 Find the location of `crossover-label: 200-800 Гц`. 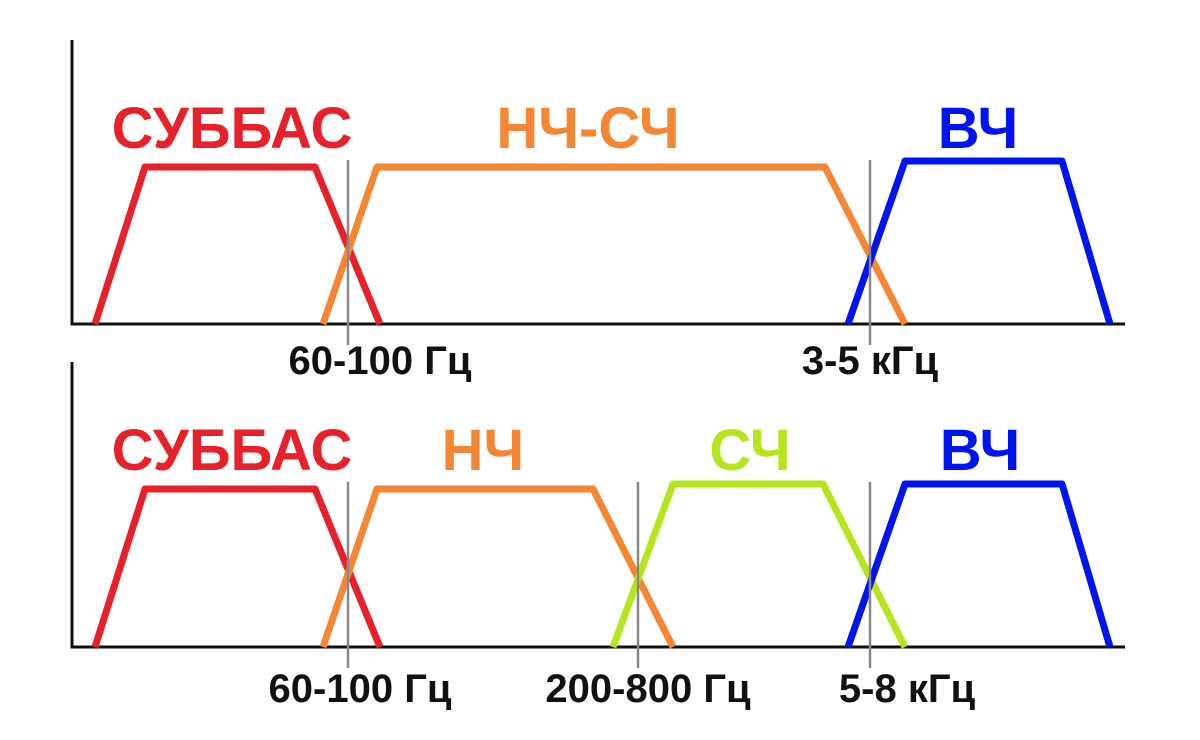

crossover-label: 200-800 Гц is located at coordinates (648, 689).